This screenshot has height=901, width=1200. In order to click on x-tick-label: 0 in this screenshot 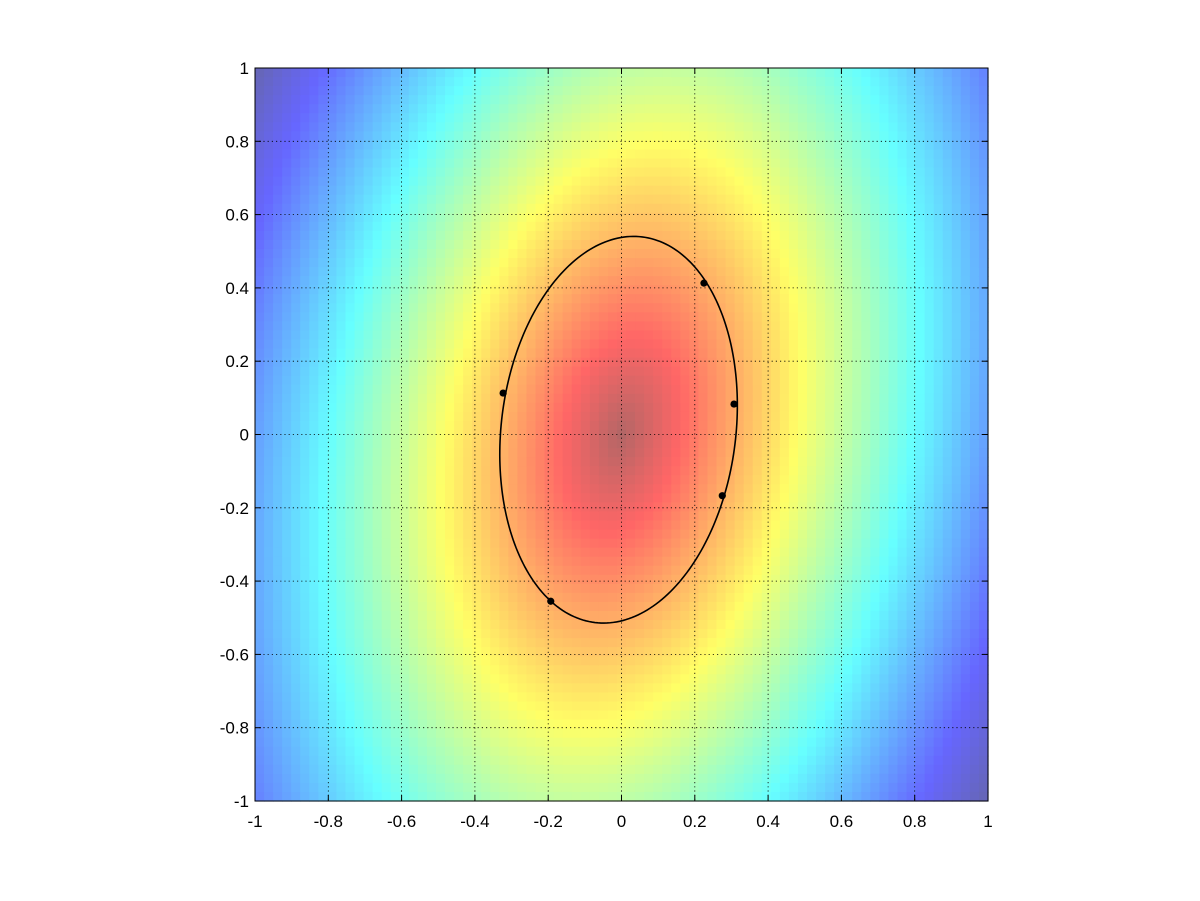, I will do `click(621, 821)`.